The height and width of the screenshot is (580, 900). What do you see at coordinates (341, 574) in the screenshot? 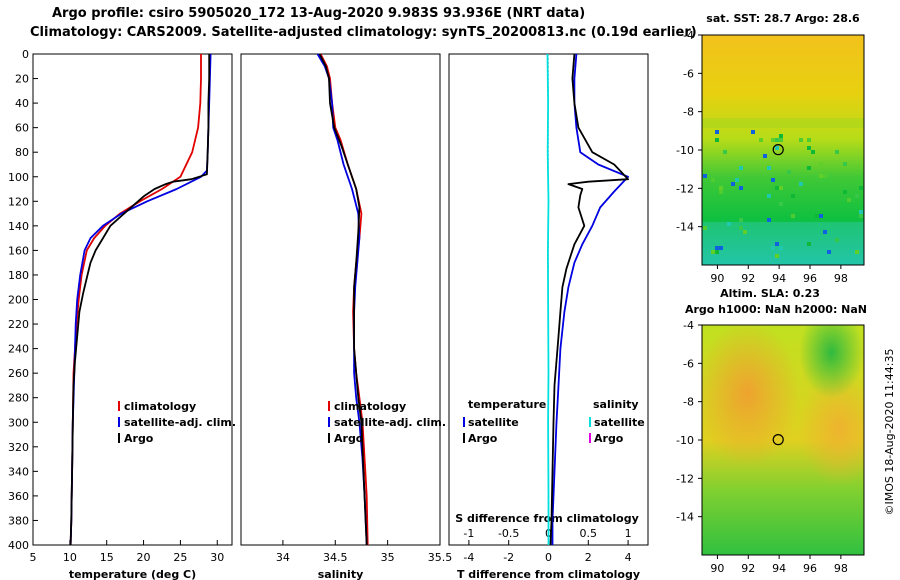
I see `salinity-xlabel: salinity` at bounding box center [341, 574].